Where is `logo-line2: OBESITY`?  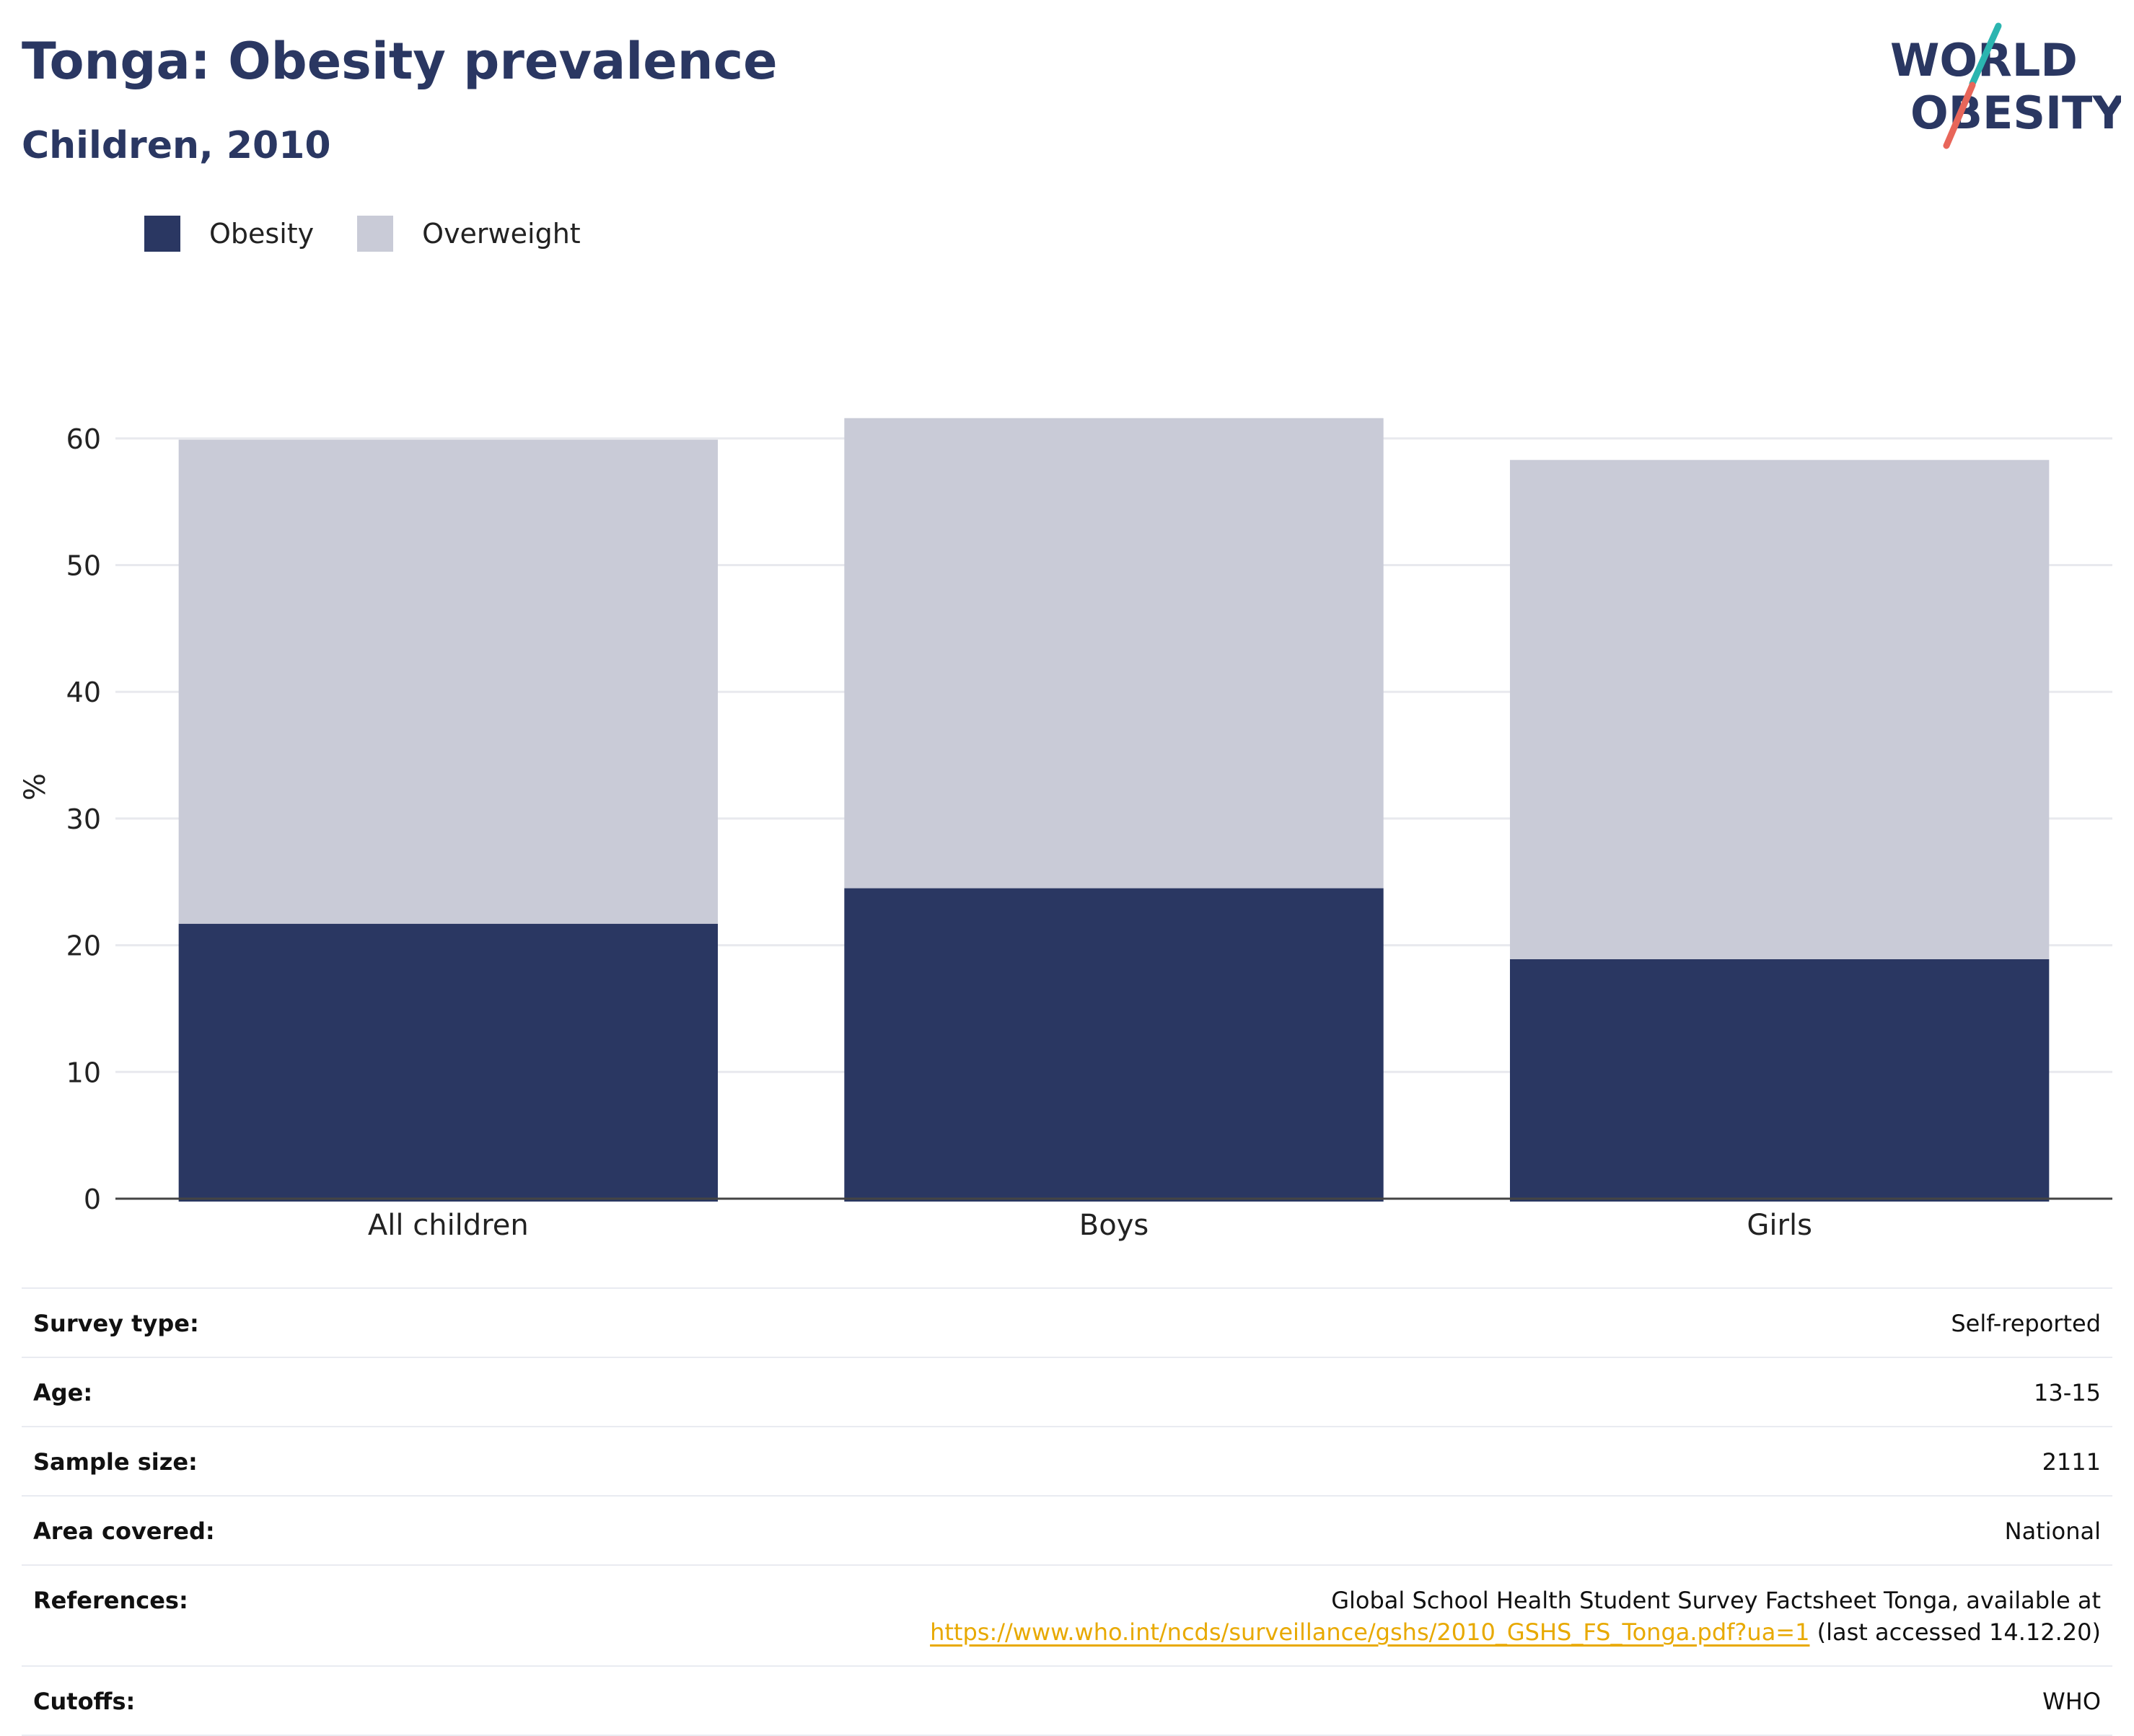
logo-line2: OBESITY is located at coordinates (2015, 113).